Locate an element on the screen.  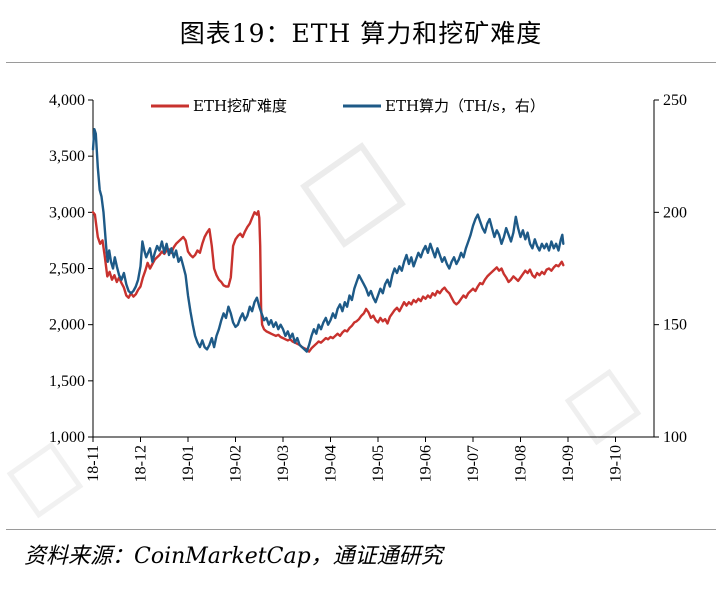
legend-label-difficulty: ETH挖矿难度 is located at coordinates (240, 106).